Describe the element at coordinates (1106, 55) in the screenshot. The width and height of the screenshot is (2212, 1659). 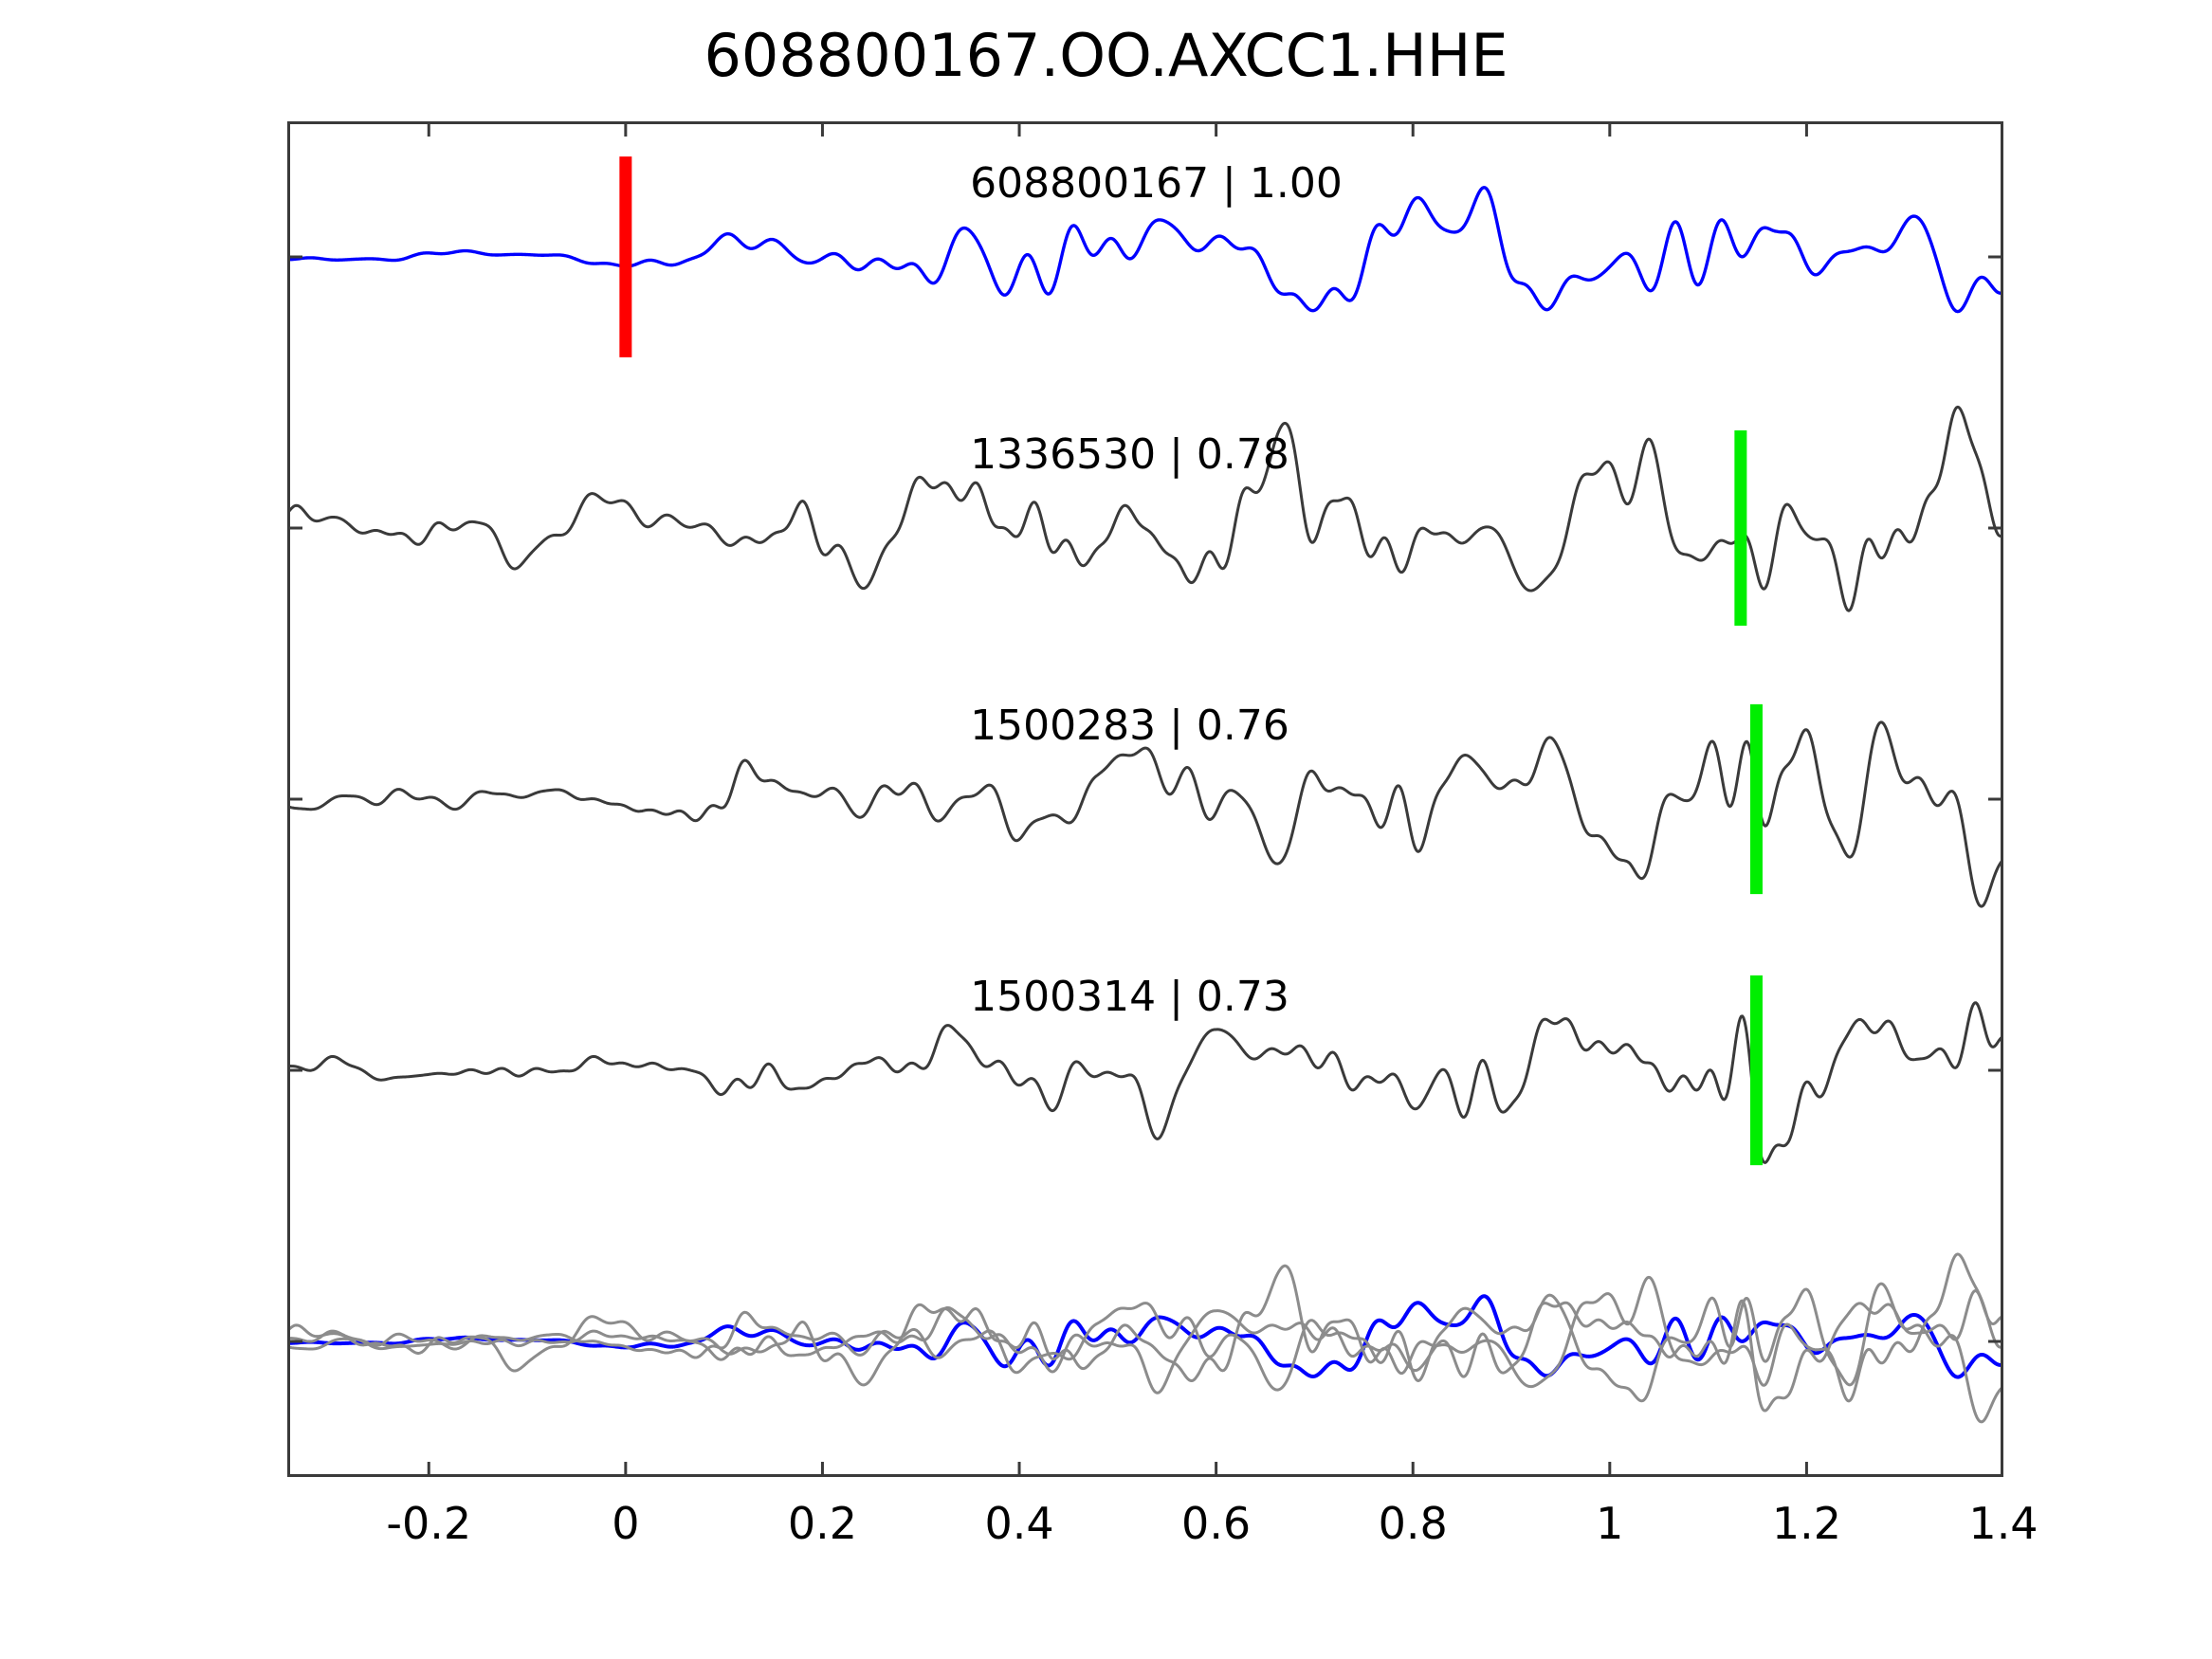
I see `page-title: 608800167.OO.AXCC1.HHE` at that location.